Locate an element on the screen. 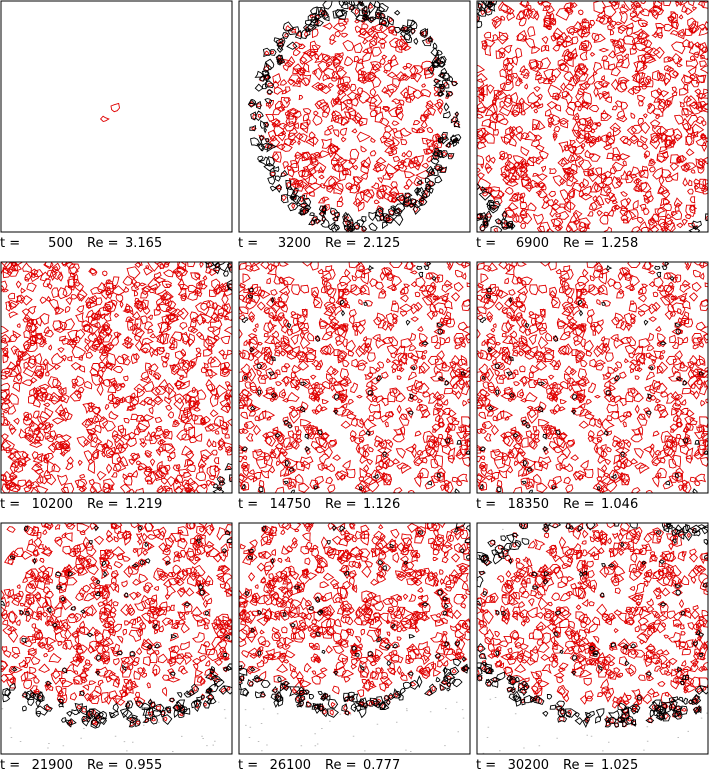 The height and width of the screenshot is (771, 709). t-value: 18350 is located at coordinates (528, 504).